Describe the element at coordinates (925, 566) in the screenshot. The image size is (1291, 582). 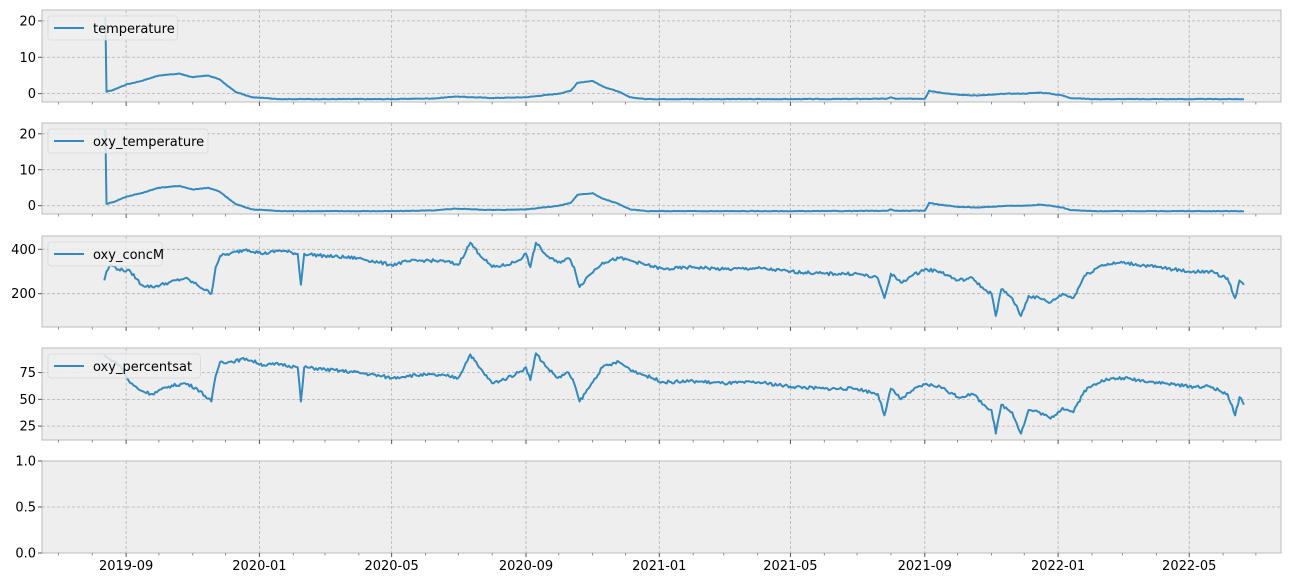
I see `x-tick-label: 2021-09` at that location.